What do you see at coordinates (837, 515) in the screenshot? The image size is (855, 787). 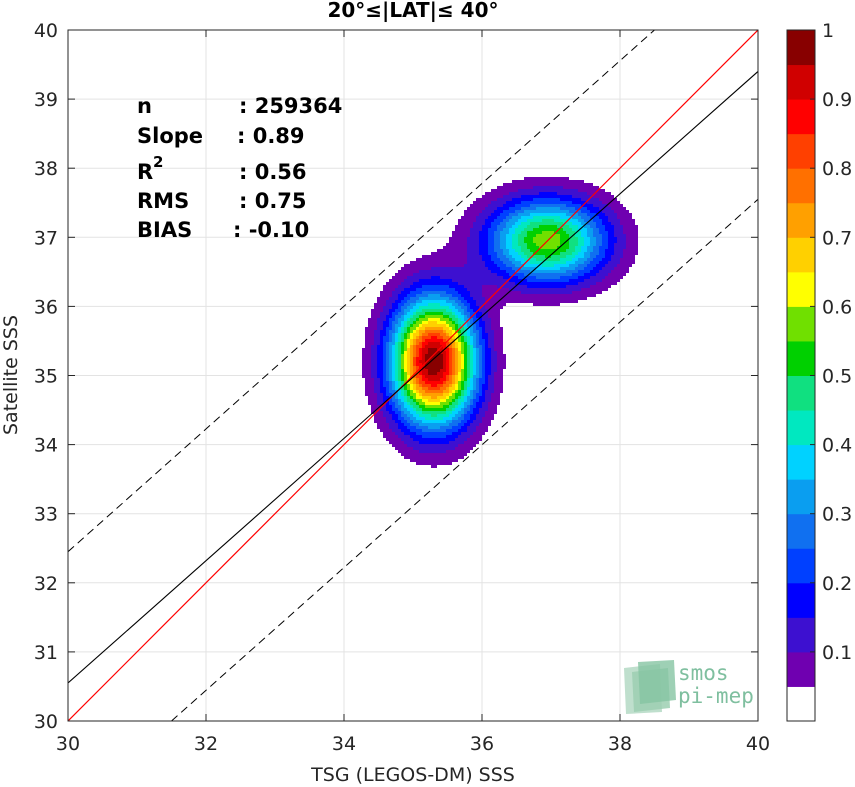 I see `colorbar-tick-label: 0.3` at bounding box center [837, 515].